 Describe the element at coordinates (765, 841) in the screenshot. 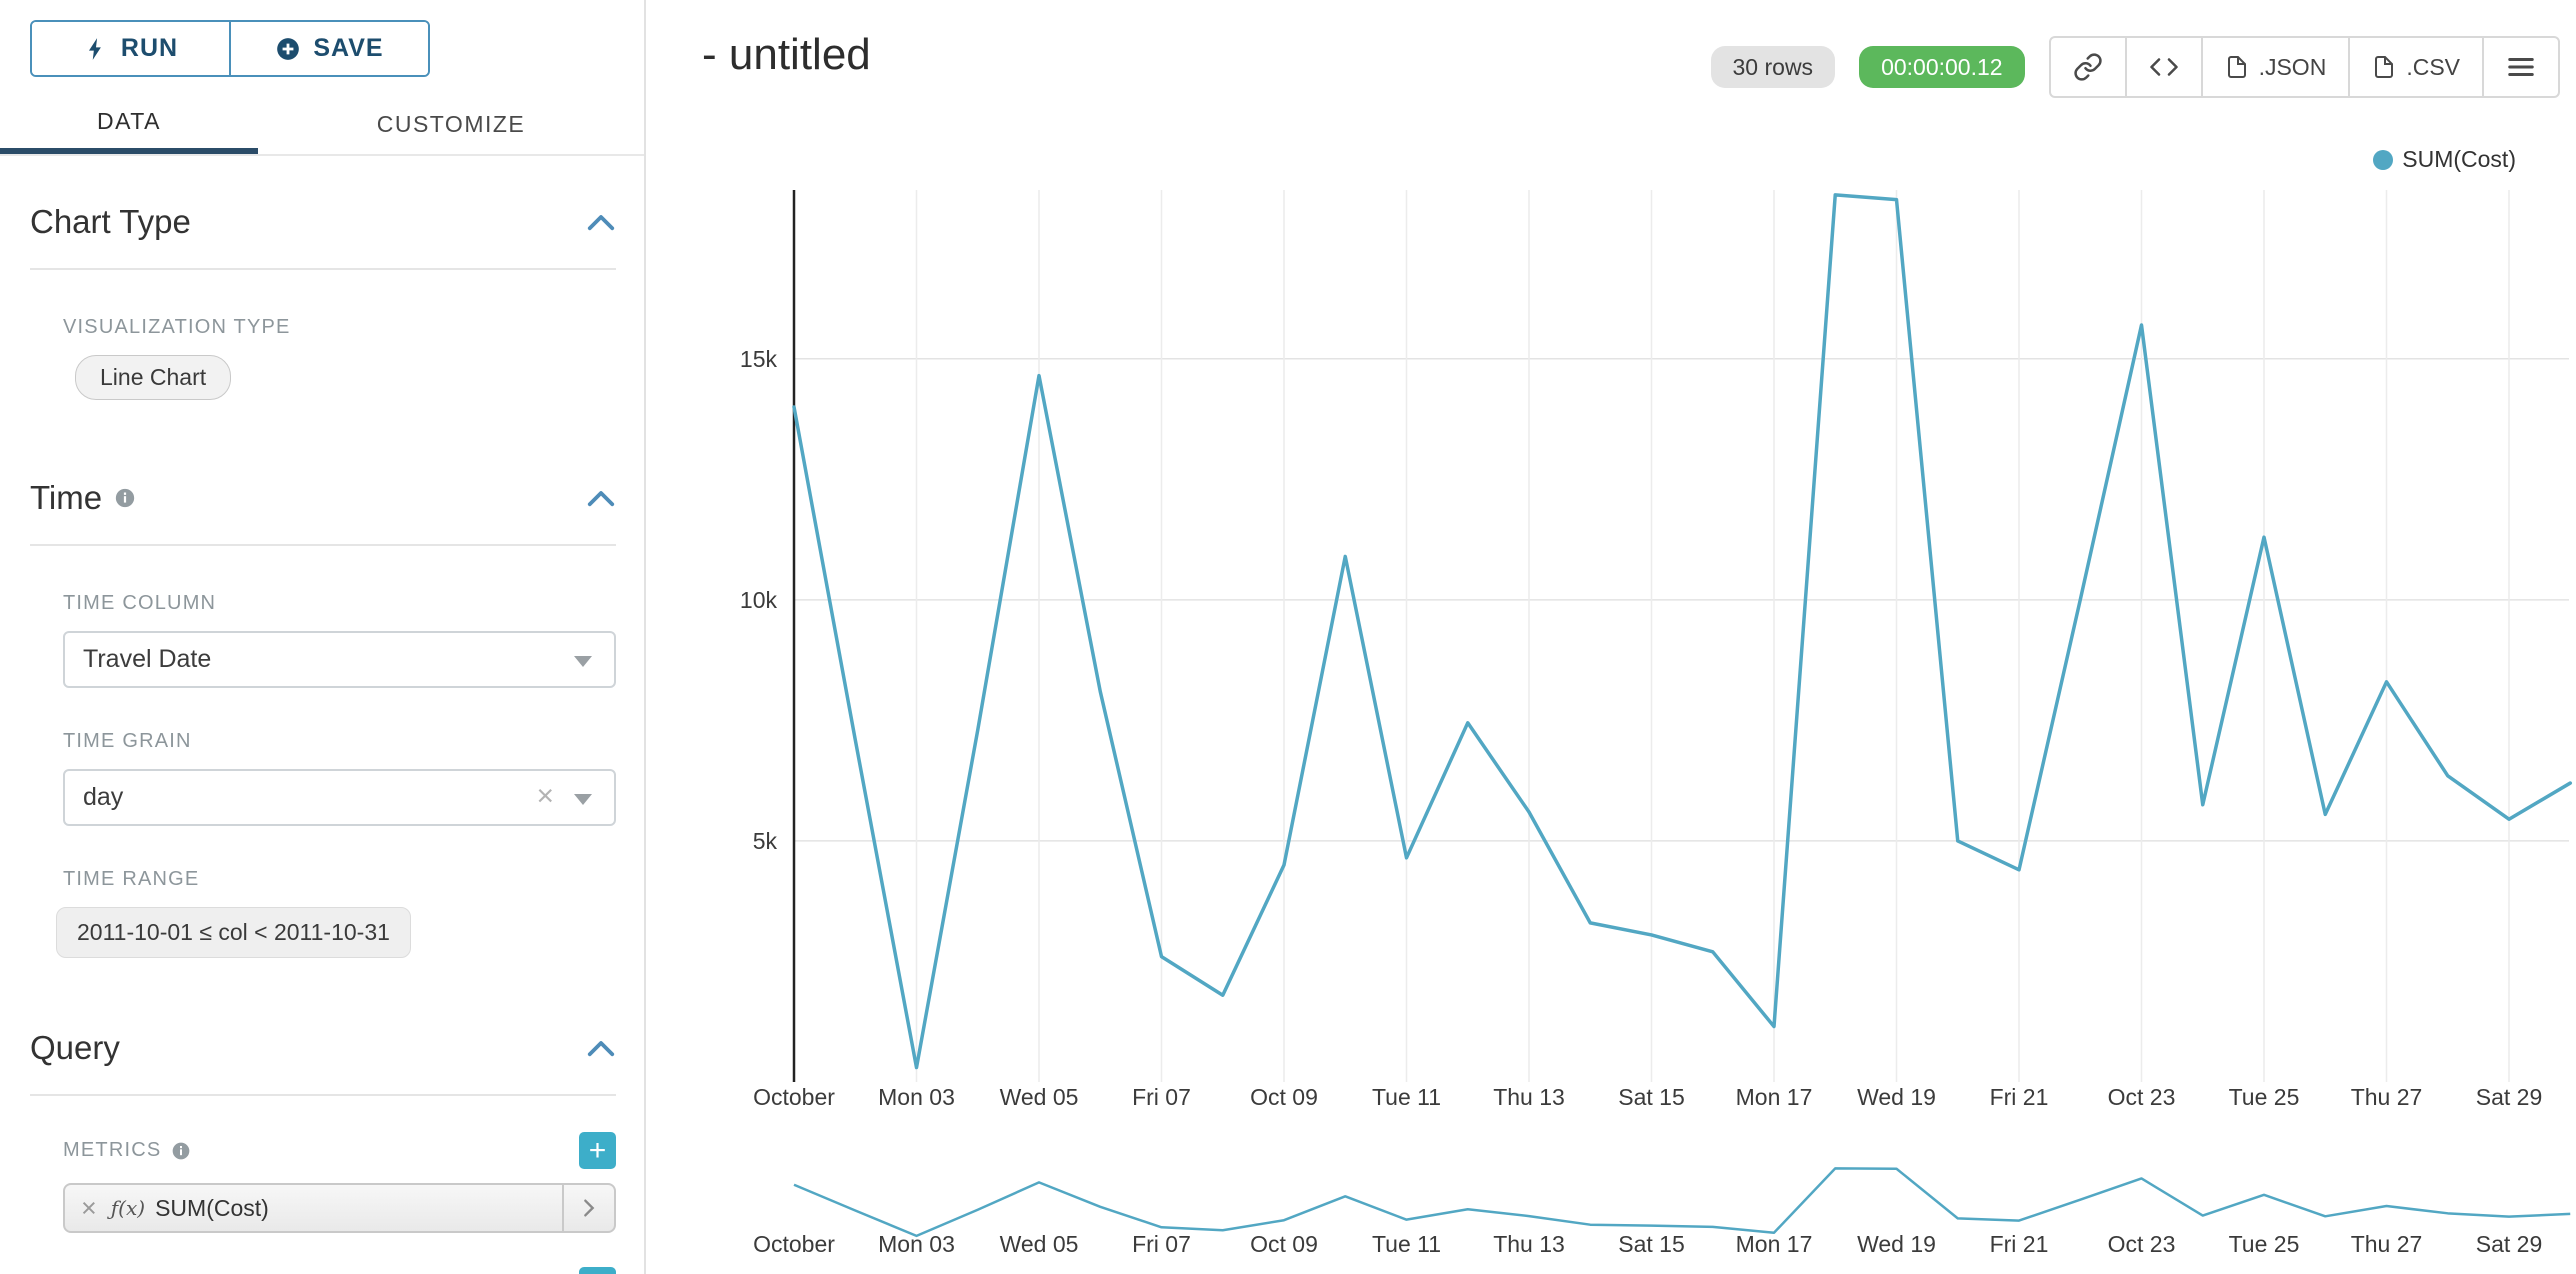

I see `svg-text: 5k` at that location.